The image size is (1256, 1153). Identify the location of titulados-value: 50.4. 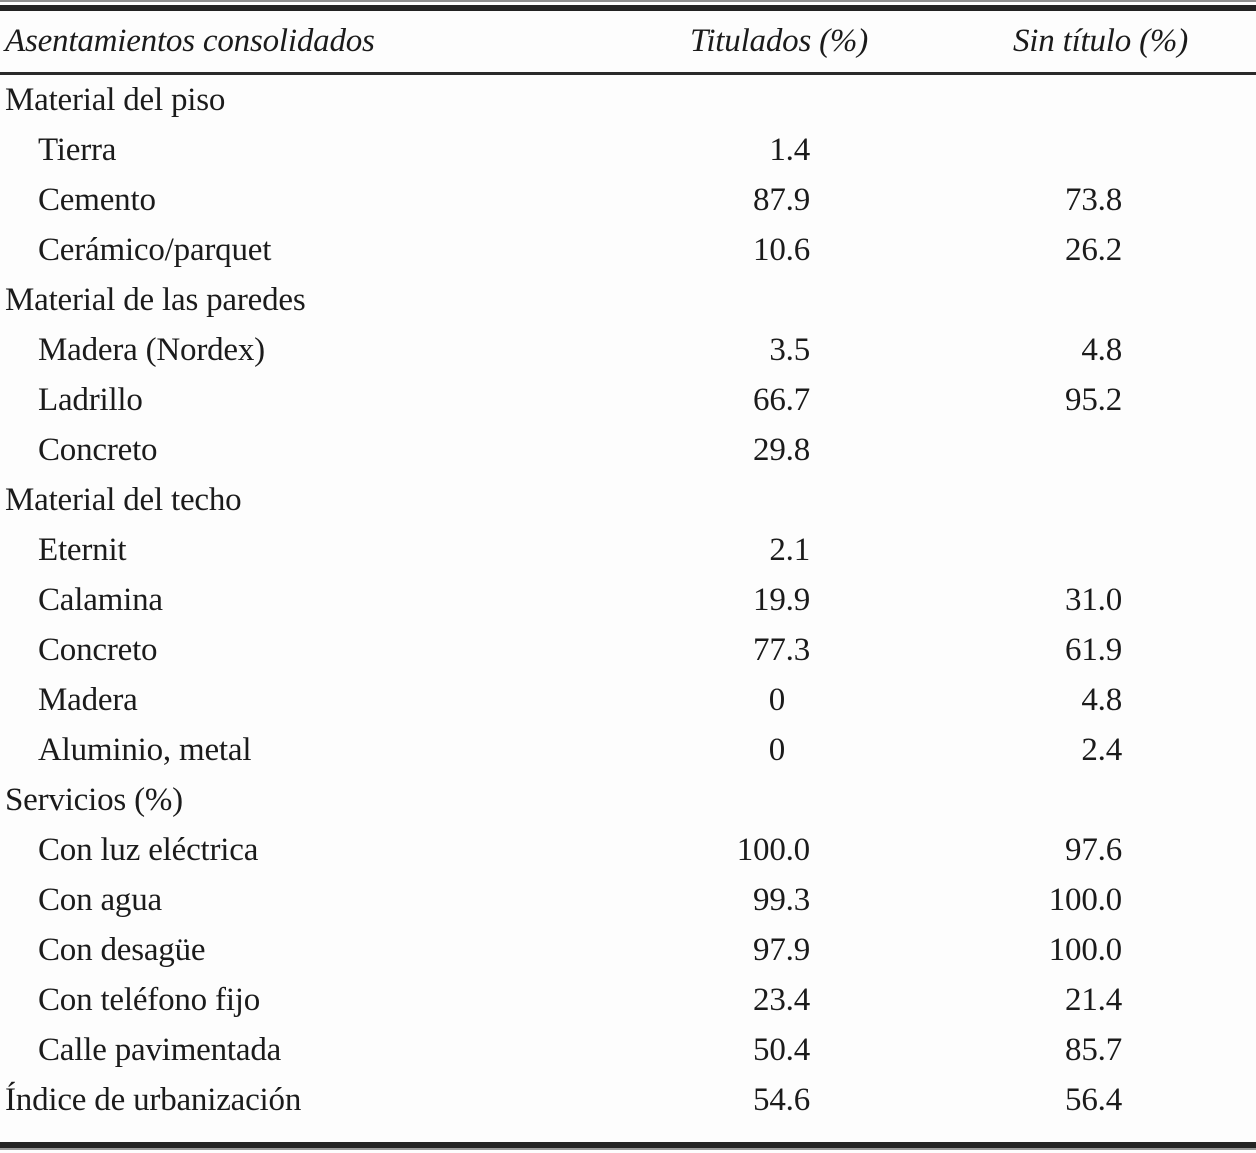
(781, 1049).